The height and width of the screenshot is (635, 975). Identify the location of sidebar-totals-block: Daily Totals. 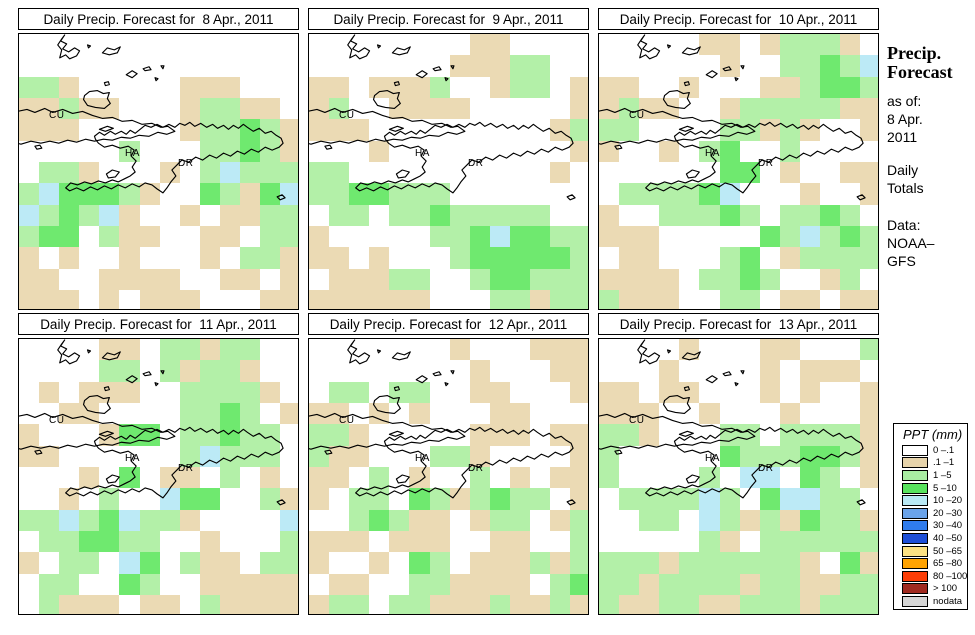
(930, 179).